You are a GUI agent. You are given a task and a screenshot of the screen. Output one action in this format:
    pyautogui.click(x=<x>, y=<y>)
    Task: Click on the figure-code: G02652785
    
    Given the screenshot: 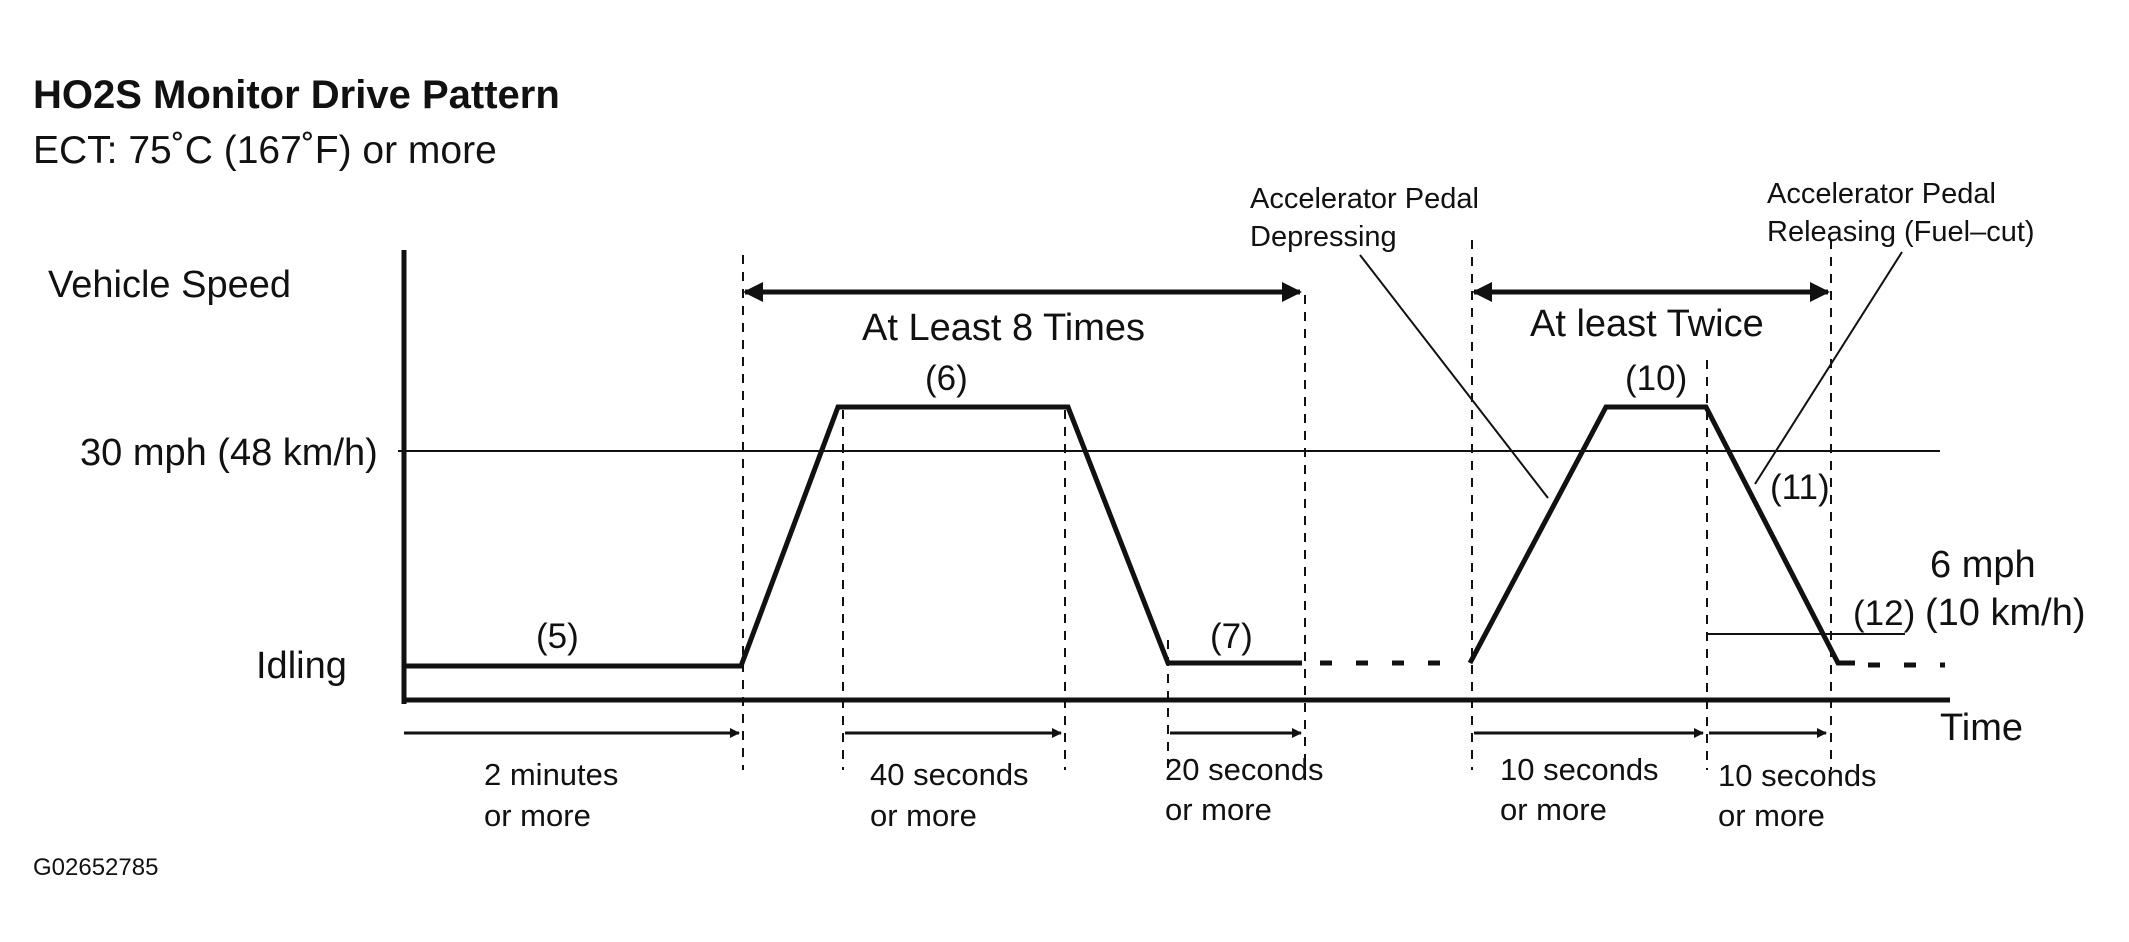 What is the action you would take?
    pyautogui.click(x=95, y=867)
    